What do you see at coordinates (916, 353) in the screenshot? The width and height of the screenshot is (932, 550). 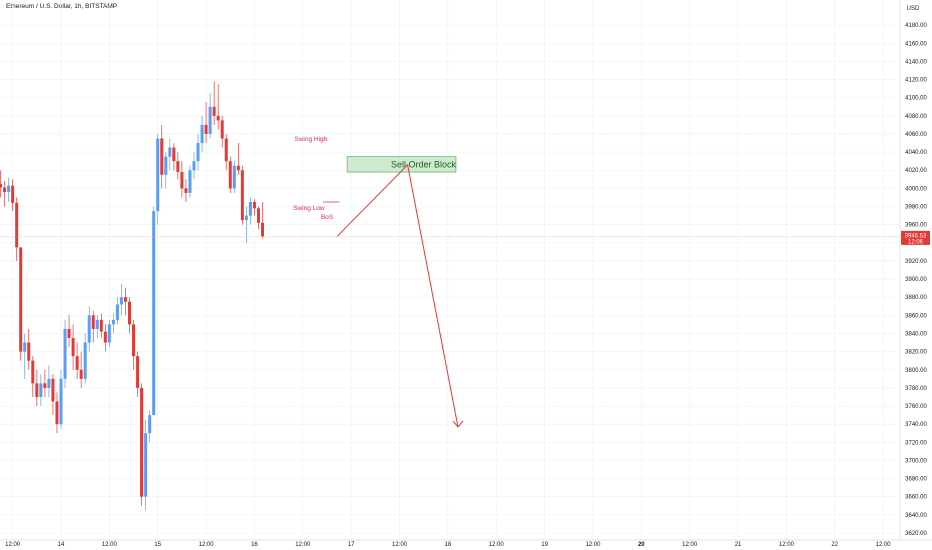 I see `price-tick: 3820.00` at bounding box center [916, 353].